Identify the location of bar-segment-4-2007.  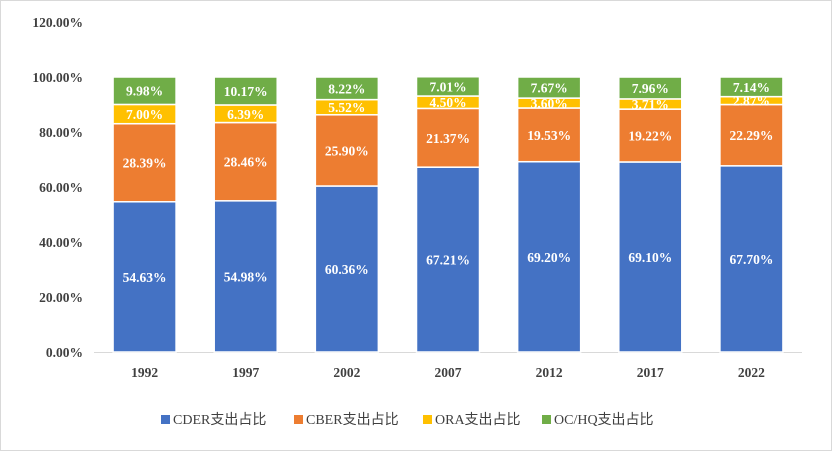
(448, 86).